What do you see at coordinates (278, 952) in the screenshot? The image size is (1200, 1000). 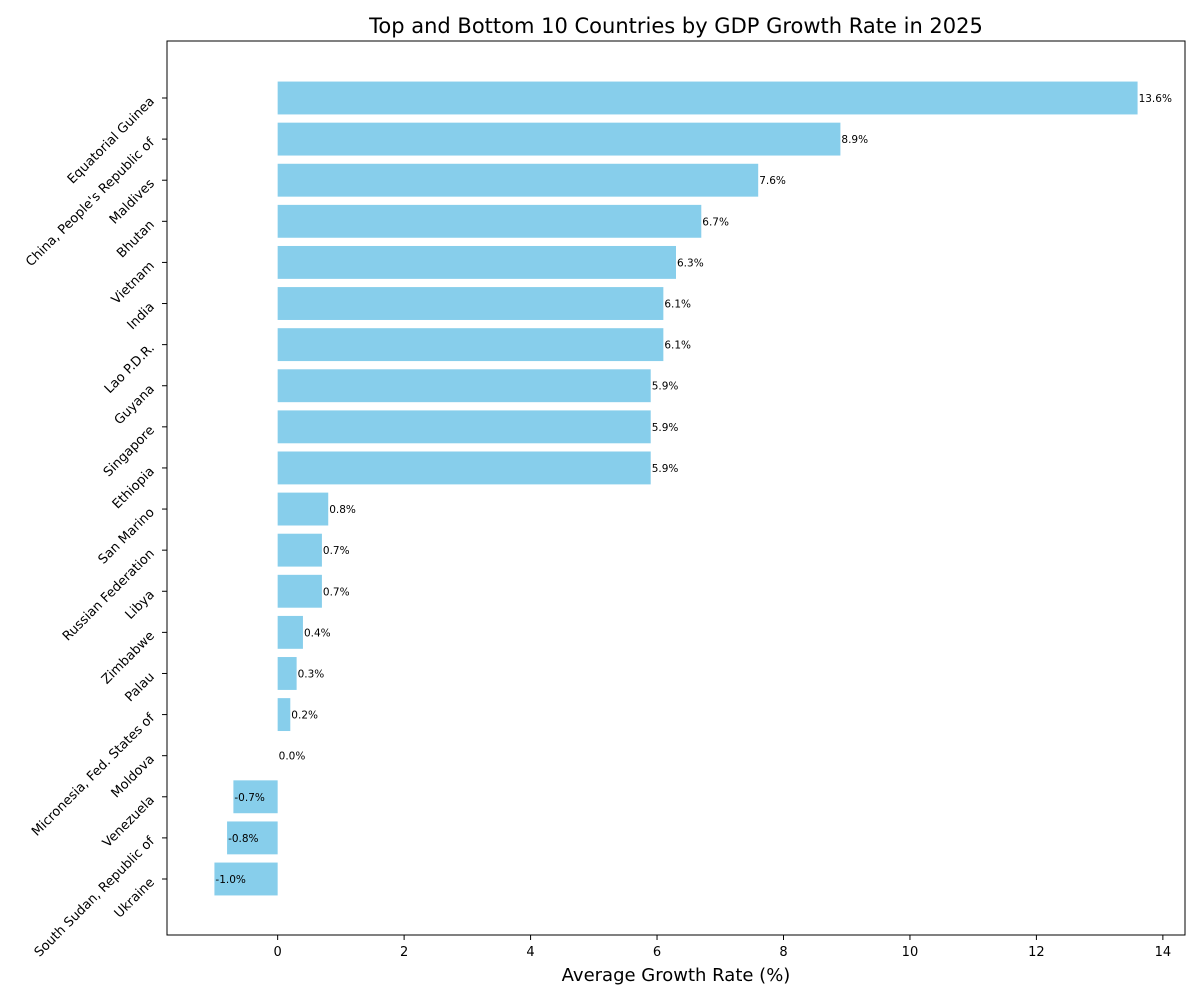 I see `x-tick-label: 0` at bounding box center [278, 952].